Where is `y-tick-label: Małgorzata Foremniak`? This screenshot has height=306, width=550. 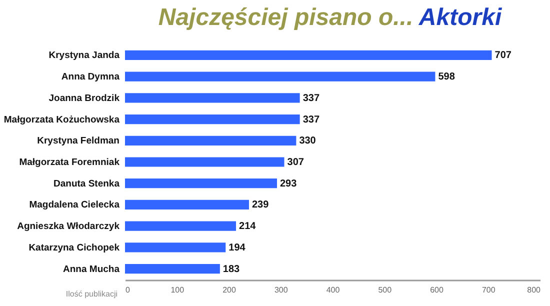 y-tick-label: Małgorzata Foremniak is located at coordinates (69, 162).